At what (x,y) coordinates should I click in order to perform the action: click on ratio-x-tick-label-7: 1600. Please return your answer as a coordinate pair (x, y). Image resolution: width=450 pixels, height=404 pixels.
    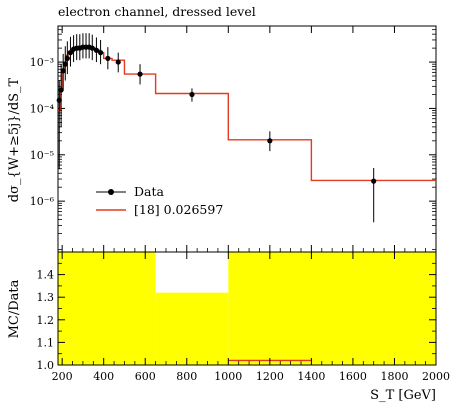
    Looking at the image, I should click on (353, 376).